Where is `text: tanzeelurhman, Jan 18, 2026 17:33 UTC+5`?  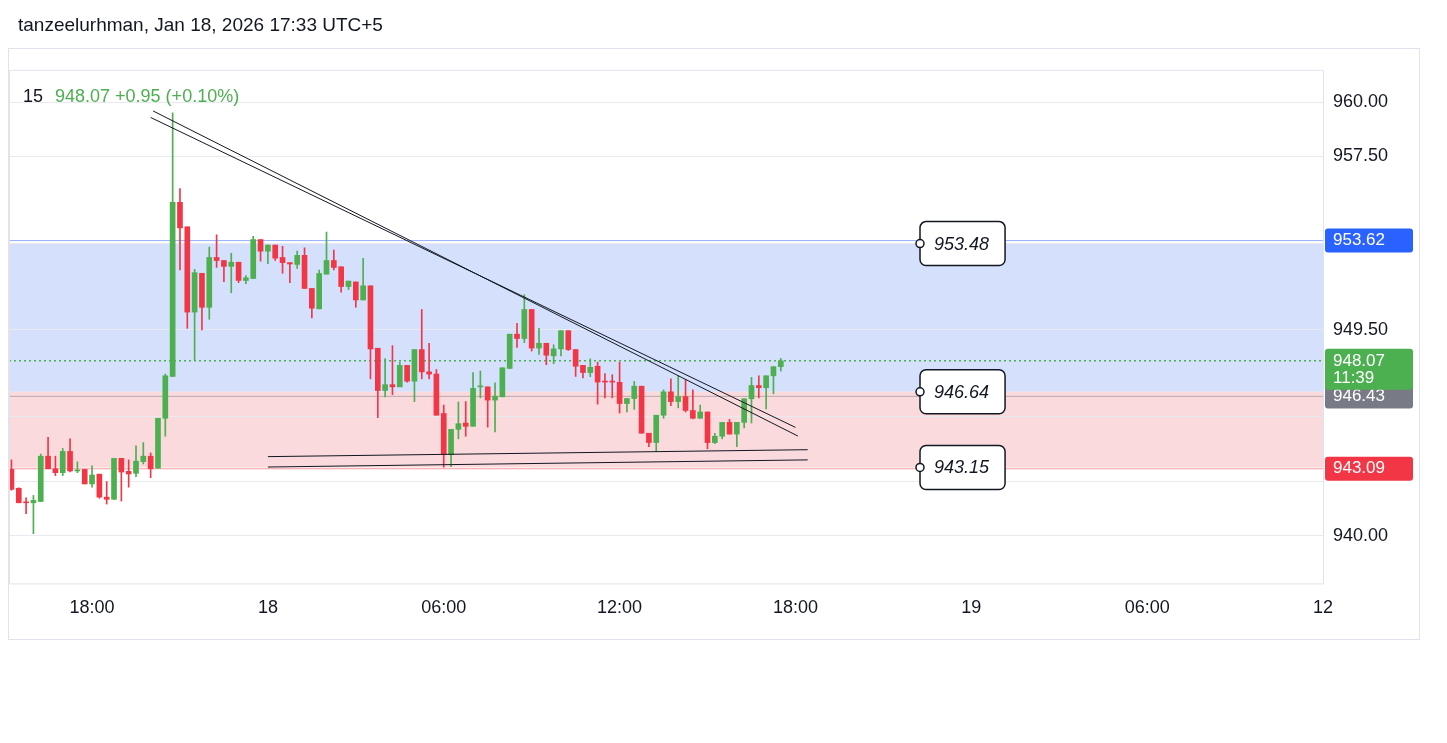
text: tanzeelurhman, Jan 18, 2026 17:33 UTC+5 is located at coordinates (200, 24).